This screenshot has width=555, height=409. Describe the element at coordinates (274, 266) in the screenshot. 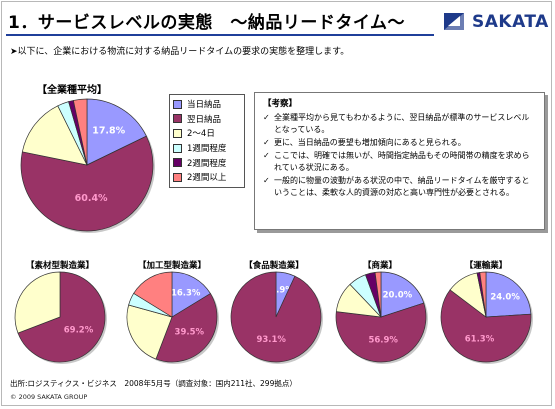

I see `industry-label-food: 【食品製造業】` at that location.